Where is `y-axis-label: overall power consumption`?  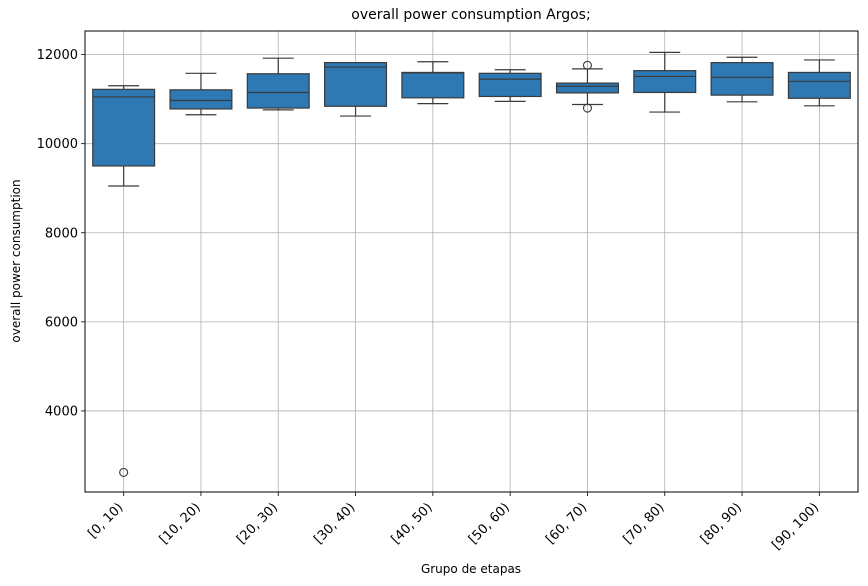
y-axis-label: overall power consumption is located at coordinates (16, 260).